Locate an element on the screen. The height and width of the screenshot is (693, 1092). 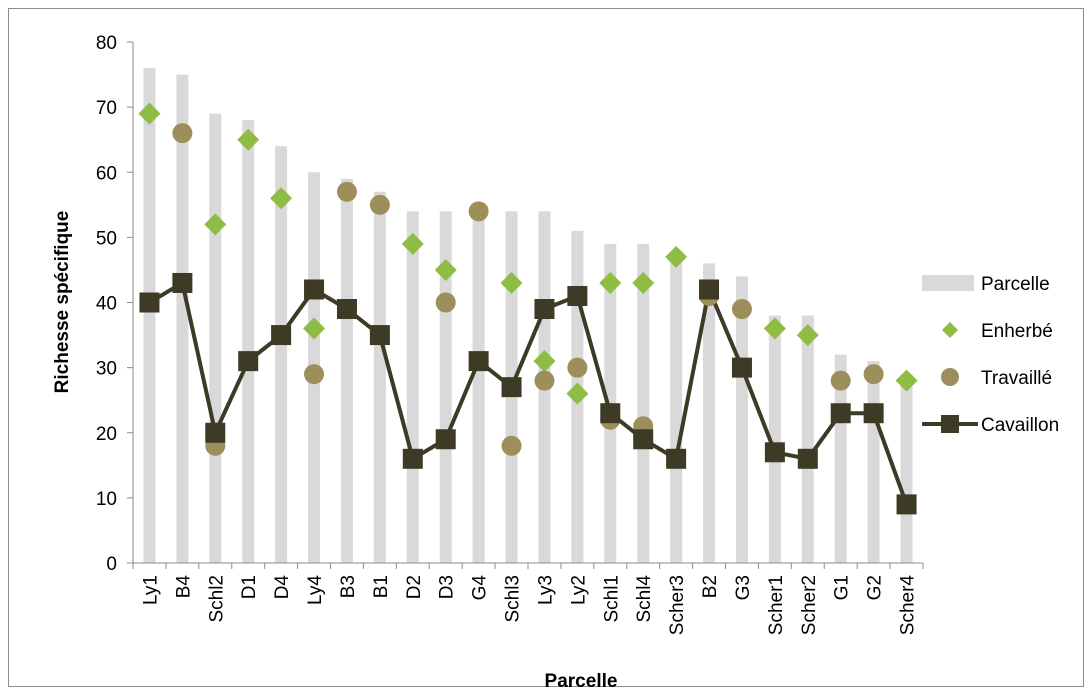
y-tick-label: 40 is located at coordinates (106, 304).